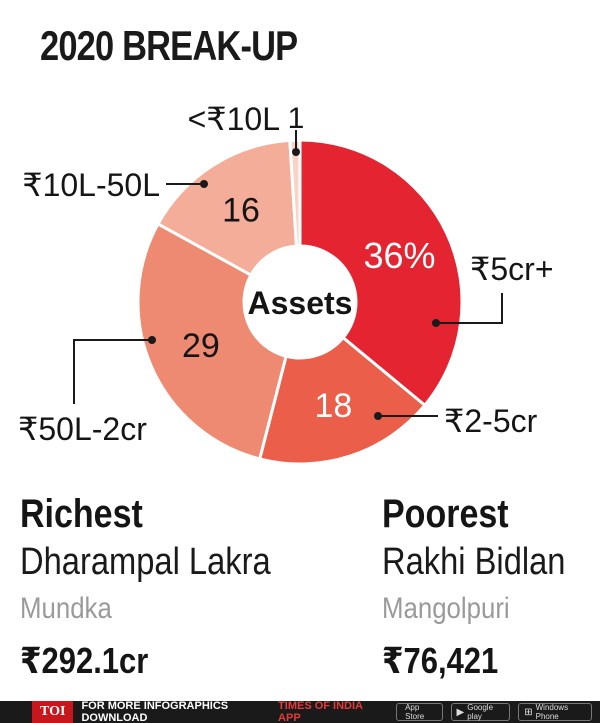 Image resolution: width=600 pixels, height=723 pixels. I want to click on google-play-label: Google play, so click(480, 712).